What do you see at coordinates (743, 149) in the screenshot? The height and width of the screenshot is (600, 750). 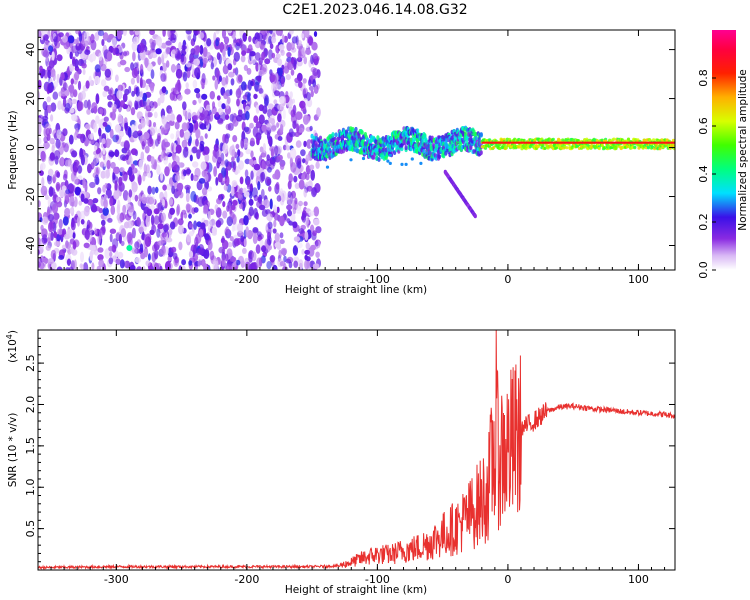 I see `colorbar-title: Normalized spectral amplitude` at bounding box center [743, 149].